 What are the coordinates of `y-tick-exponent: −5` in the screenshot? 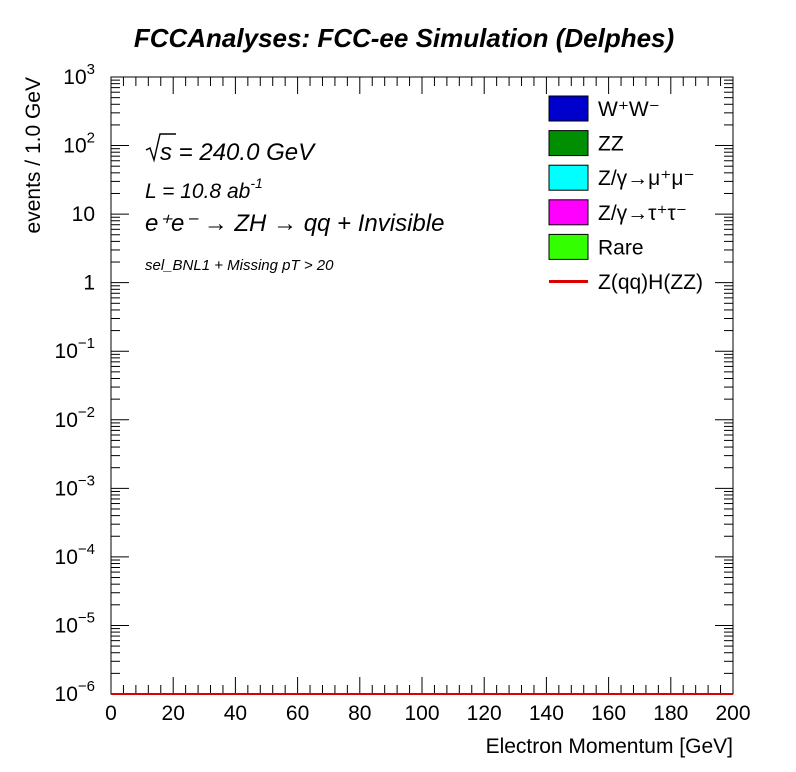 It's located at (86, 617).